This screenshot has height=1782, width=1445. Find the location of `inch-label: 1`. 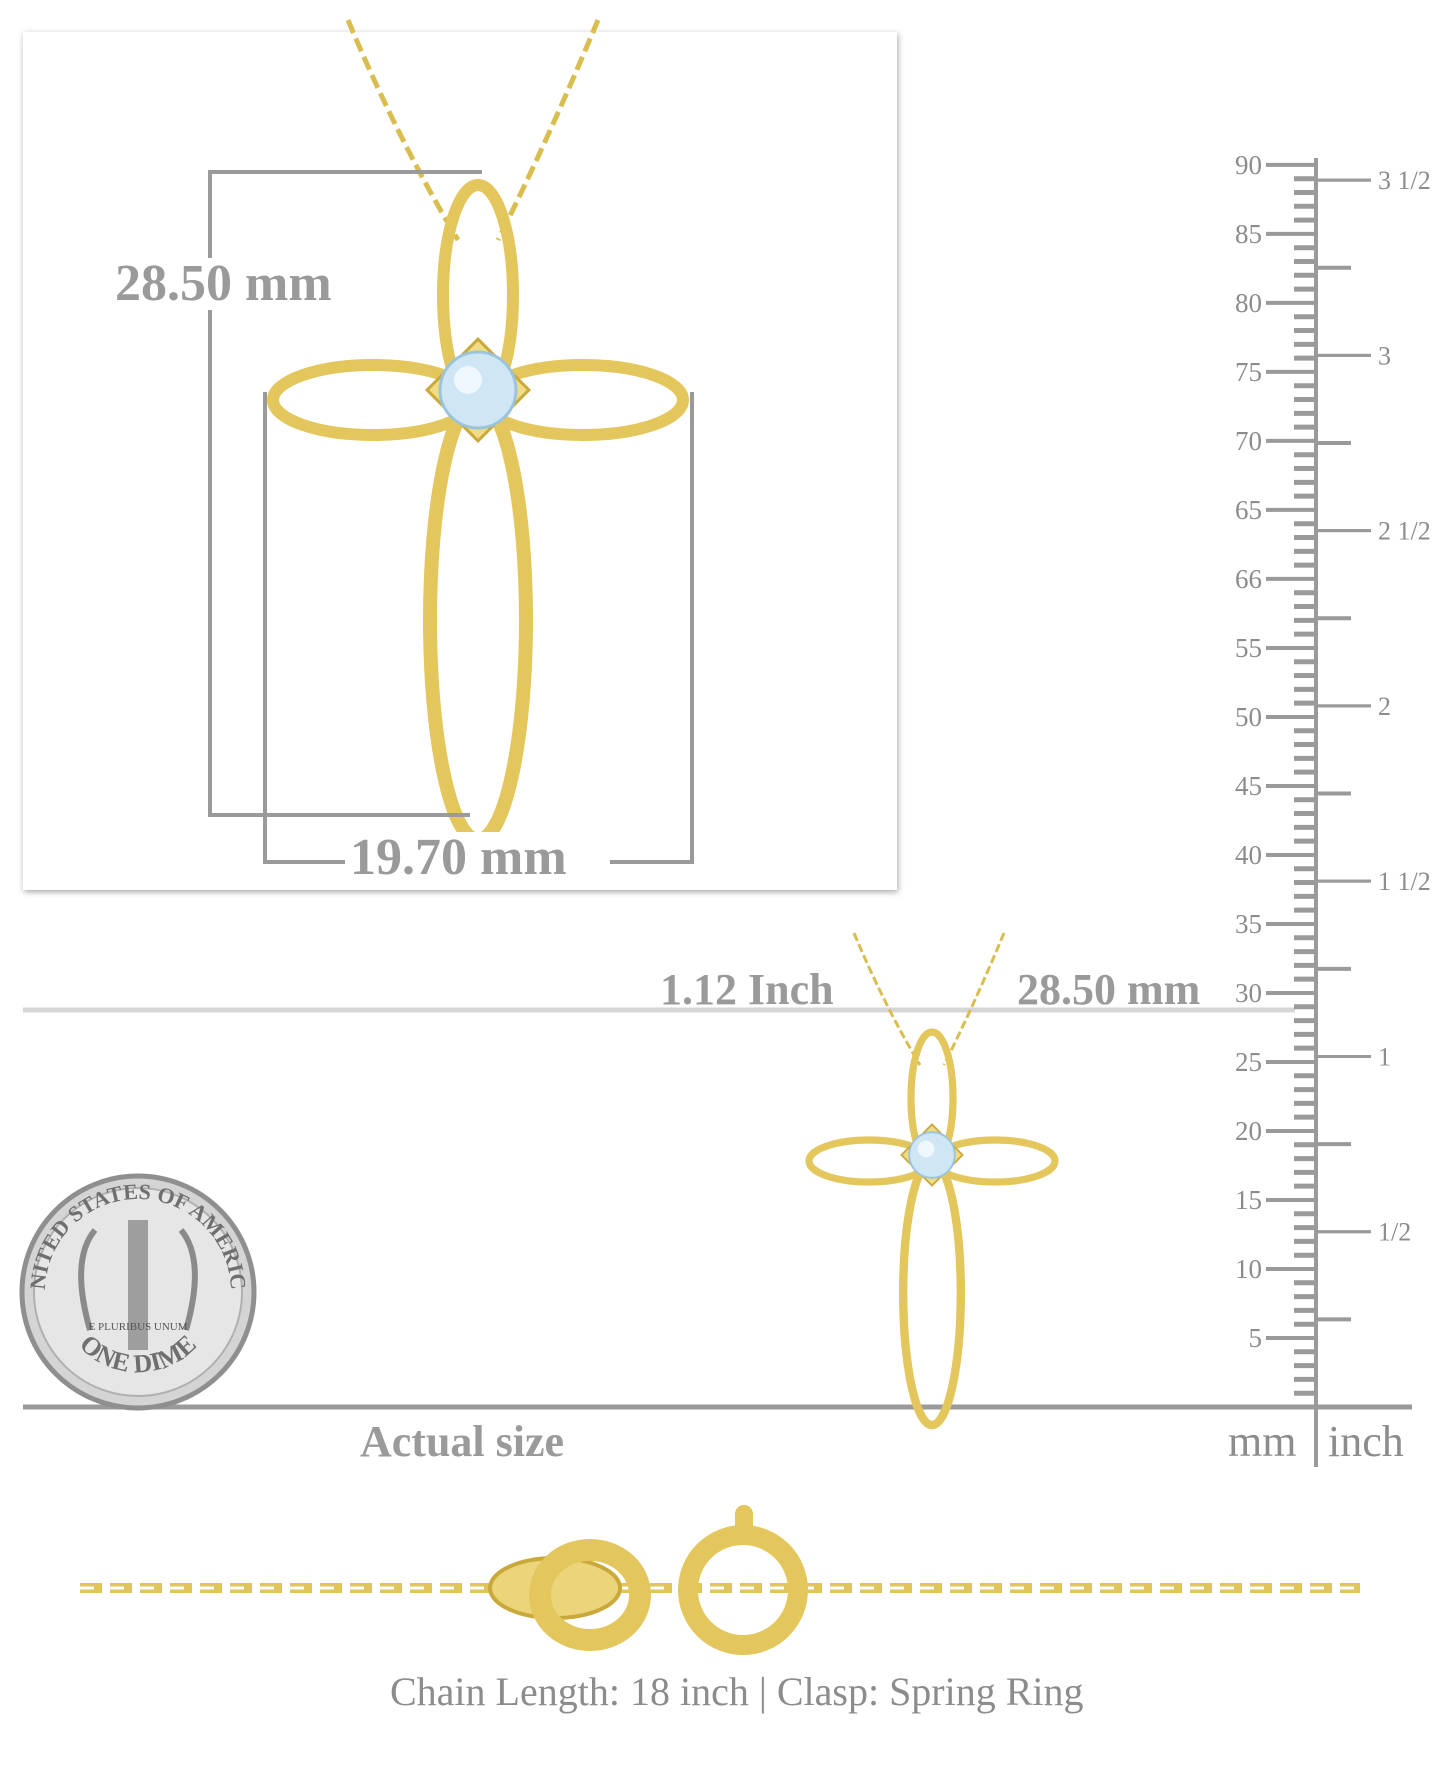

inch-label: 1 is located at coordinates (1384, 1056).